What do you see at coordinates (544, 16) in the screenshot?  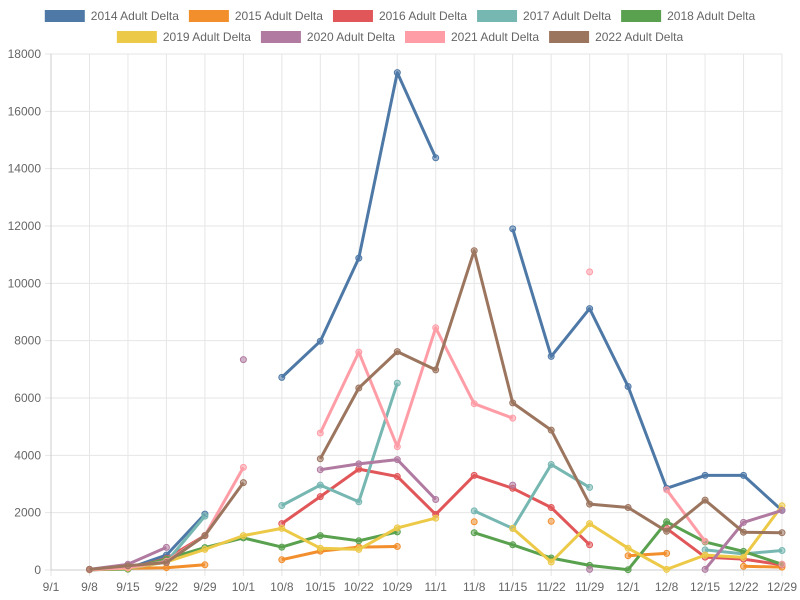 I see `legend-item: 2017 Adult Delta` at bounding box center [544, 16].